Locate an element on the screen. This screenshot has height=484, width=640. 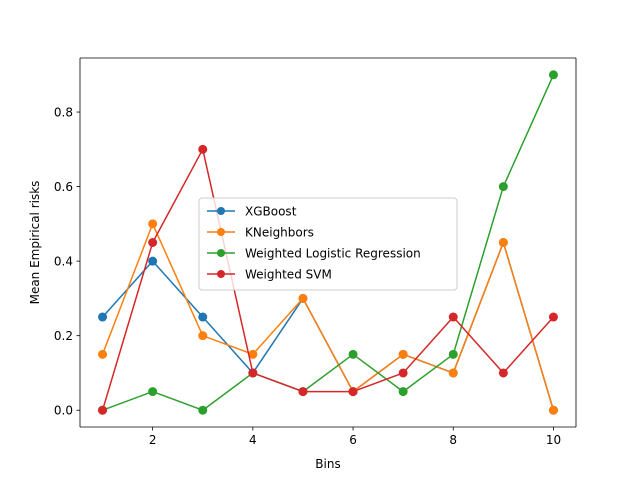
legend-box is located at coordinates (328, 244).